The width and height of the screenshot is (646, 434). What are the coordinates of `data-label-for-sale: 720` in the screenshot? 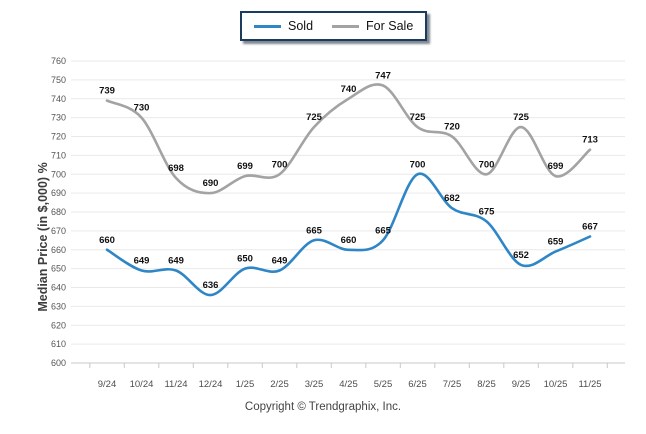 It's located at (452, 127).